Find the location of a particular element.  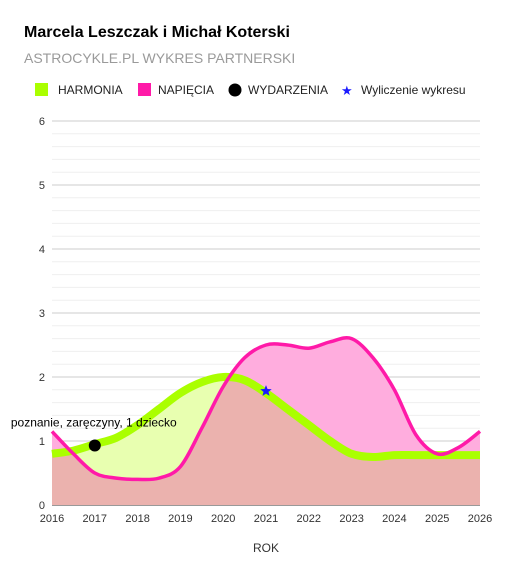

plot-points: poznanie, zaręczyny, 1 dziecko is located at coordinates (141, 418).